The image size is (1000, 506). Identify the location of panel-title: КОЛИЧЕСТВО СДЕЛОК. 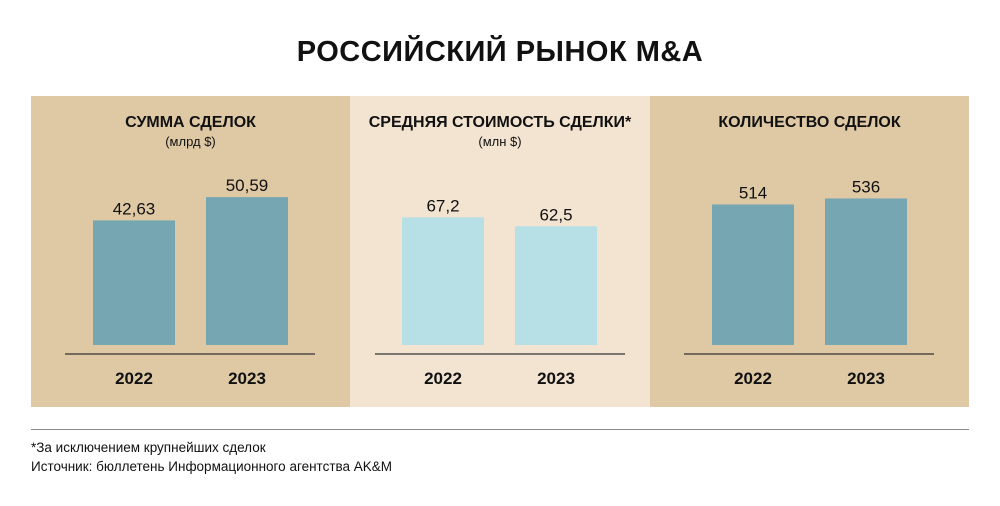
(809, 122).